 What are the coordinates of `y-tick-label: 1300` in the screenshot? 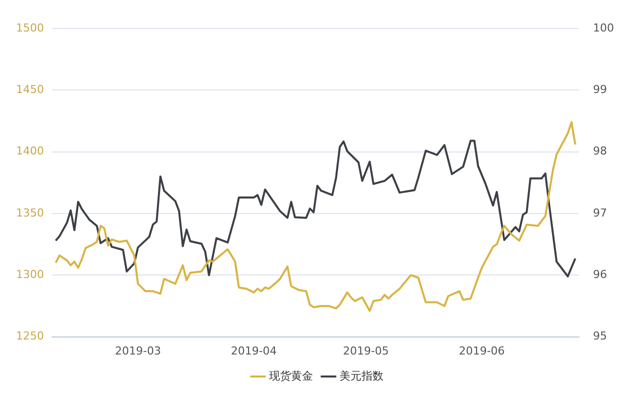 It's located at (30, 275).